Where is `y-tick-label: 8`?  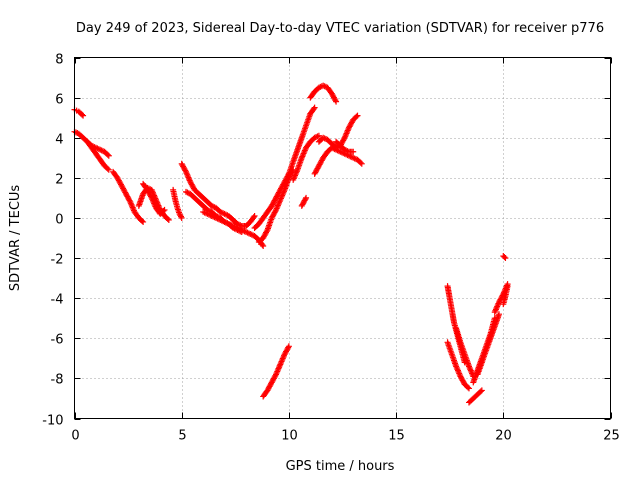
y-tick-label: 8 is located at coordinates (59, 60).